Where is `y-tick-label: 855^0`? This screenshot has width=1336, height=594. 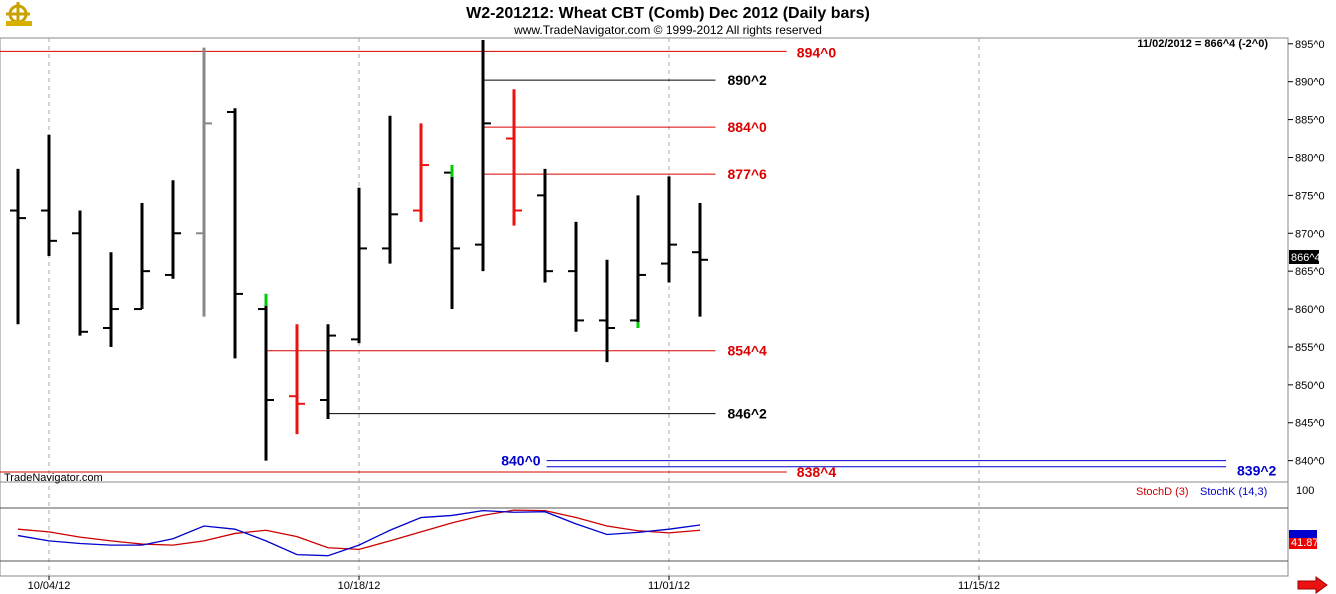
y-tick-label: 855^0 is located at coordinates (1310, 348).